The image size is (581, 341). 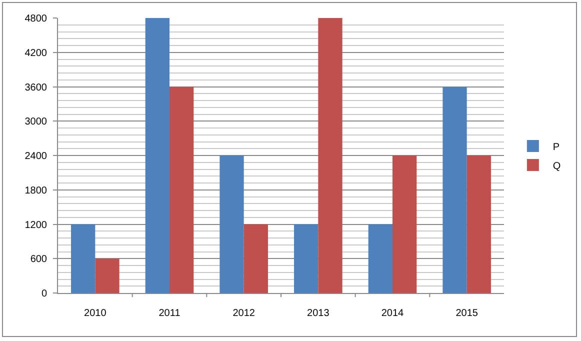 I want to click on y-tick-label: 1200, so click(x=36, y=225).